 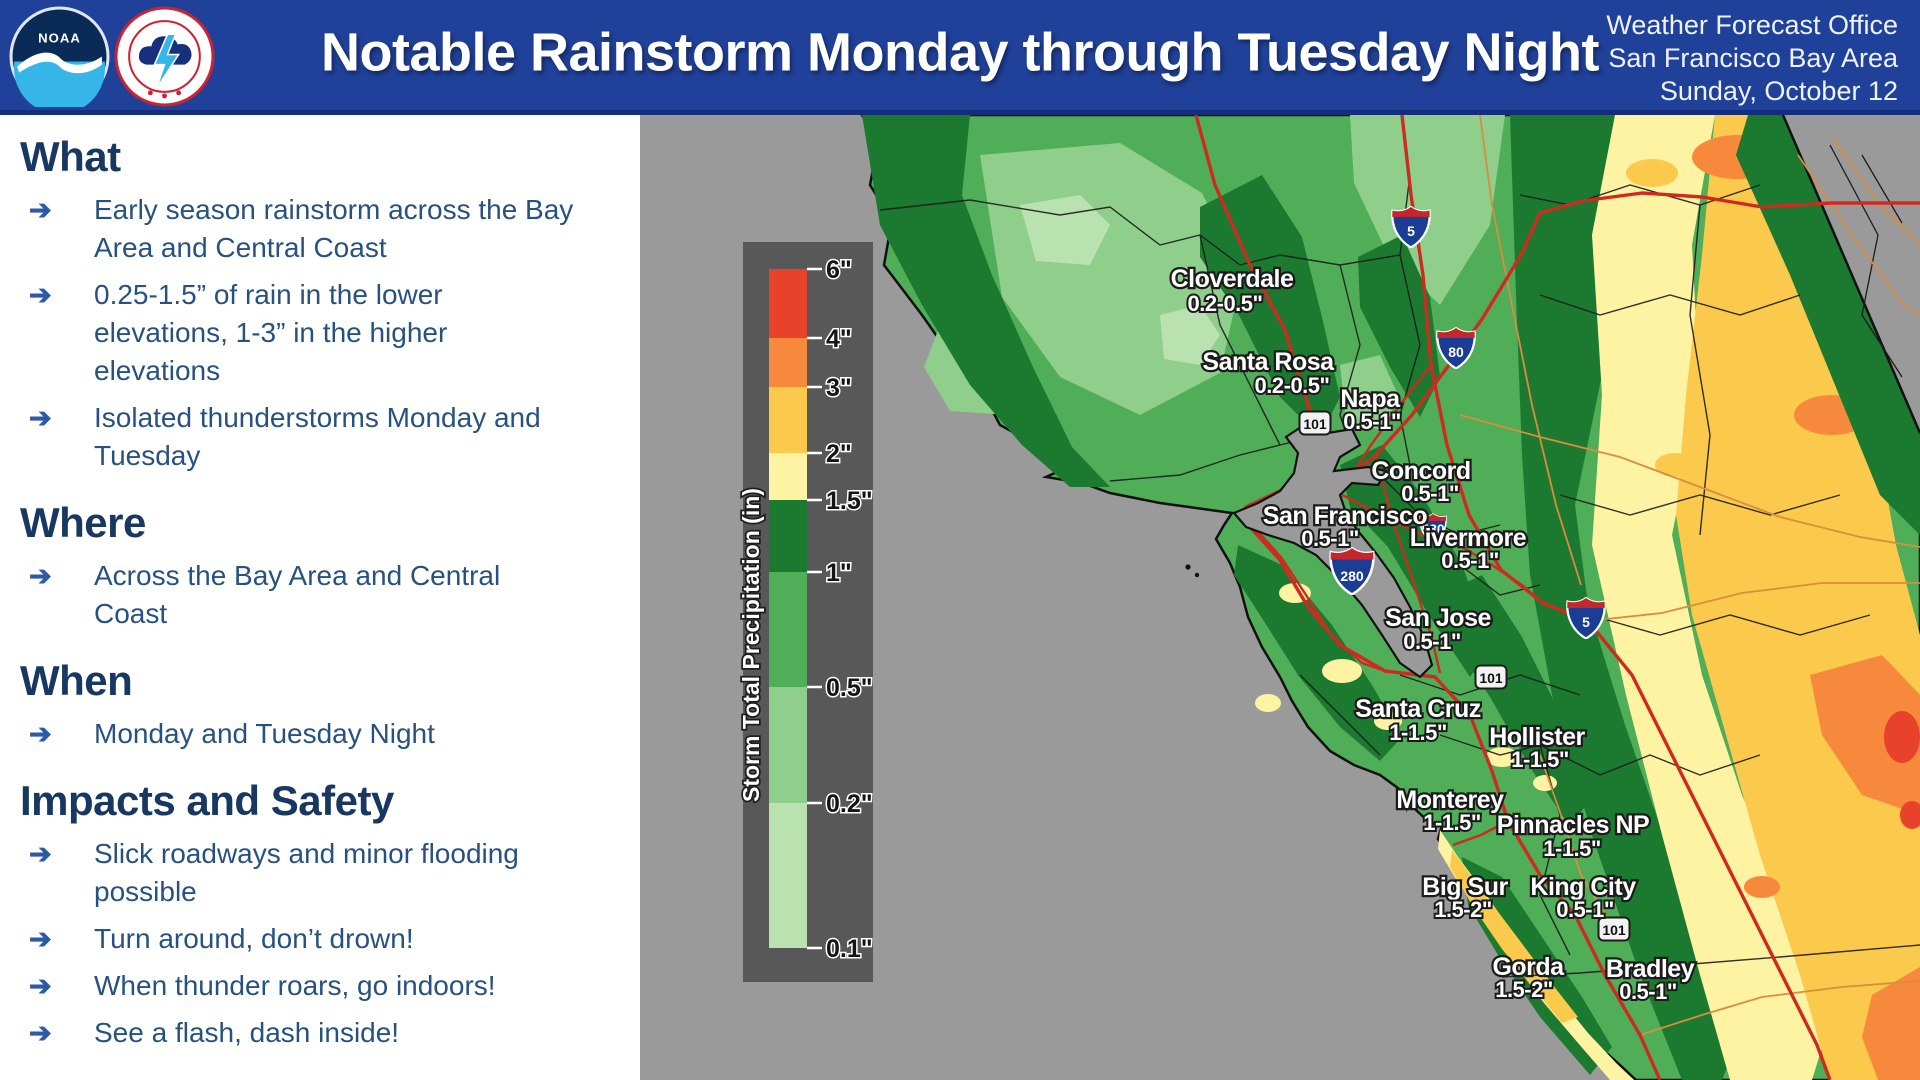 What do you see at coordinates (1456, 352) in the screenshot?
I see `svg-text: 80` at bounding box center [1456, 352].